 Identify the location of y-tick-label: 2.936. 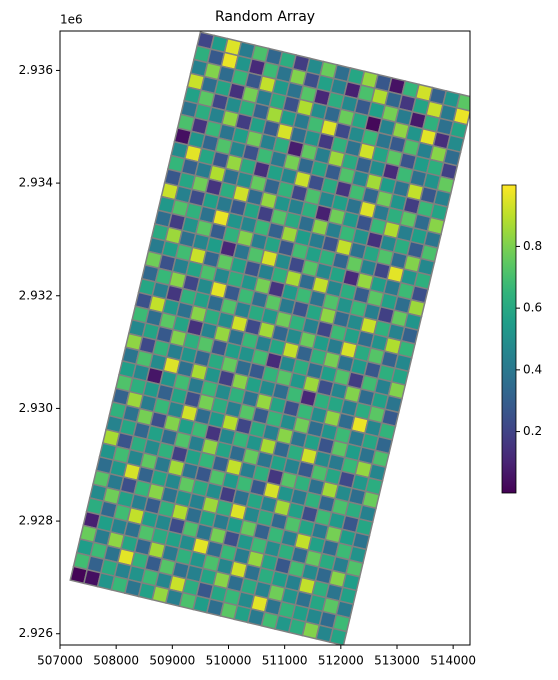
(36, 70).